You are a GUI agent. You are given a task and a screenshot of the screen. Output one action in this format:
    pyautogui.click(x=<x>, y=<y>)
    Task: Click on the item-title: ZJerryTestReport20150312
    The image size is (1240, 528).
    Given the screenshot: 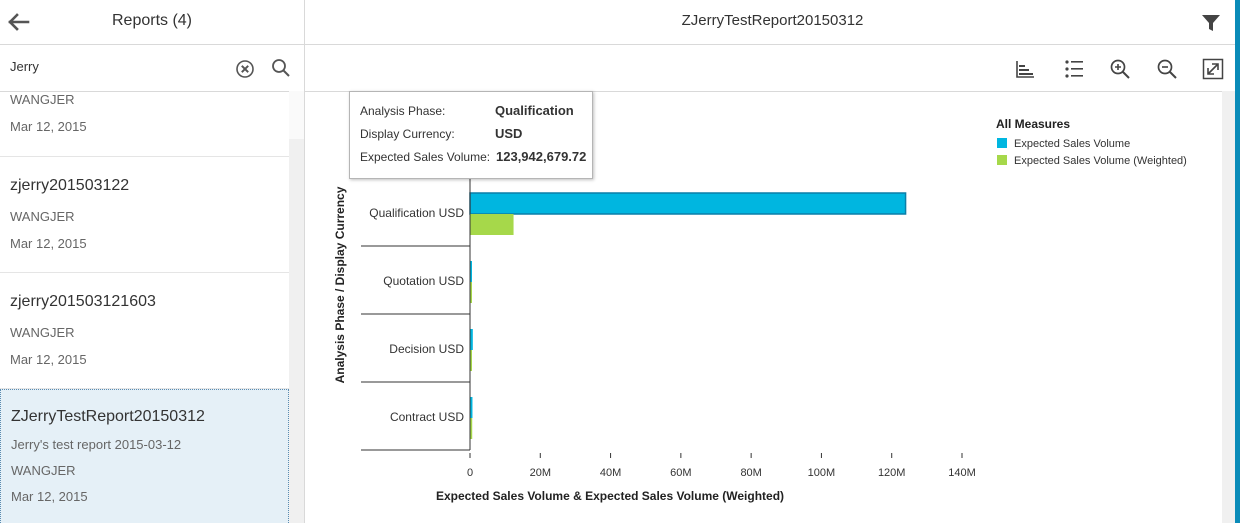 What is the action you would take?
    pyautogui.click(x=108, y=416)
    